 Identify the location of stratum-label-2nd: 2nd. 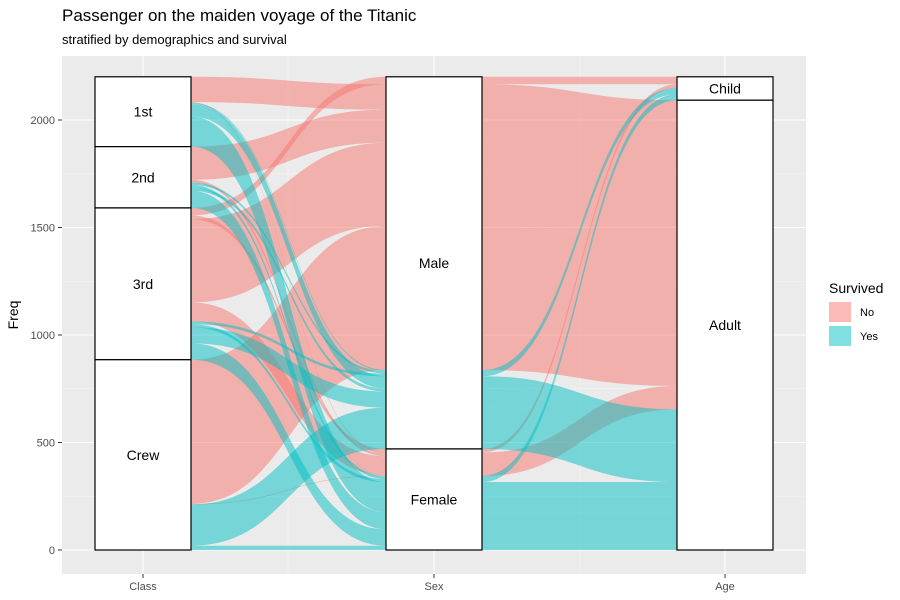
(142, 177).